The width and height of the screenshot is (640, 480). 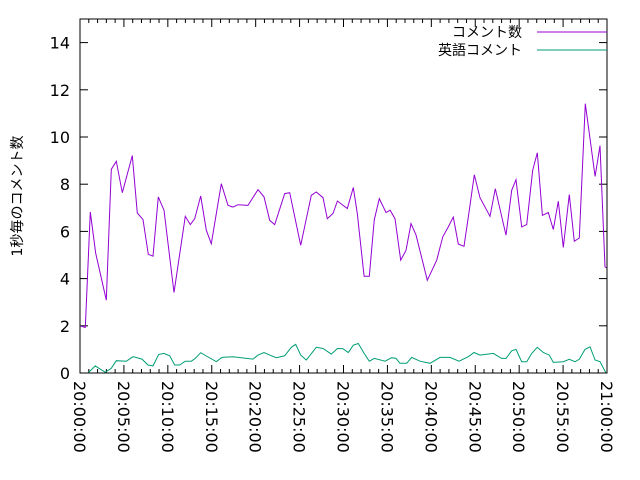 What do you see at coordinates (562, 417) in the screenshot?
I see `x-tick-label: 20:55:00` at bounding box center [562, 417].